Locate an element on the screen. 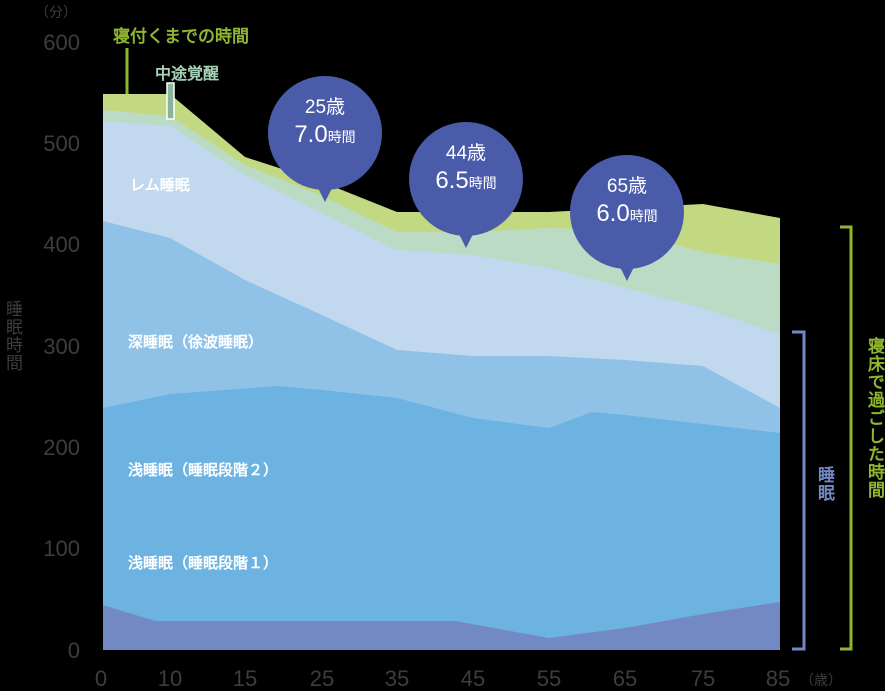  balloon-age-65: 65歳 6.0時間 is located at coordinates (627, 212).